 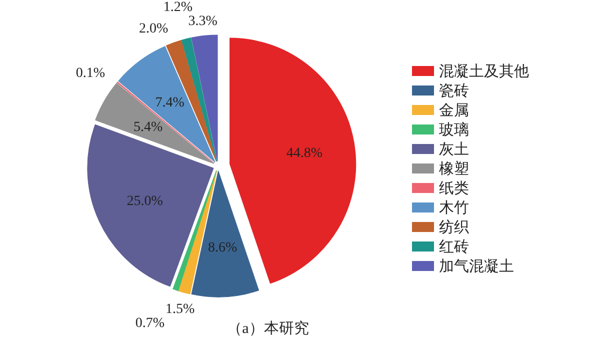 I want to click on legend-label: 纸类, so click(x=454, y=188).